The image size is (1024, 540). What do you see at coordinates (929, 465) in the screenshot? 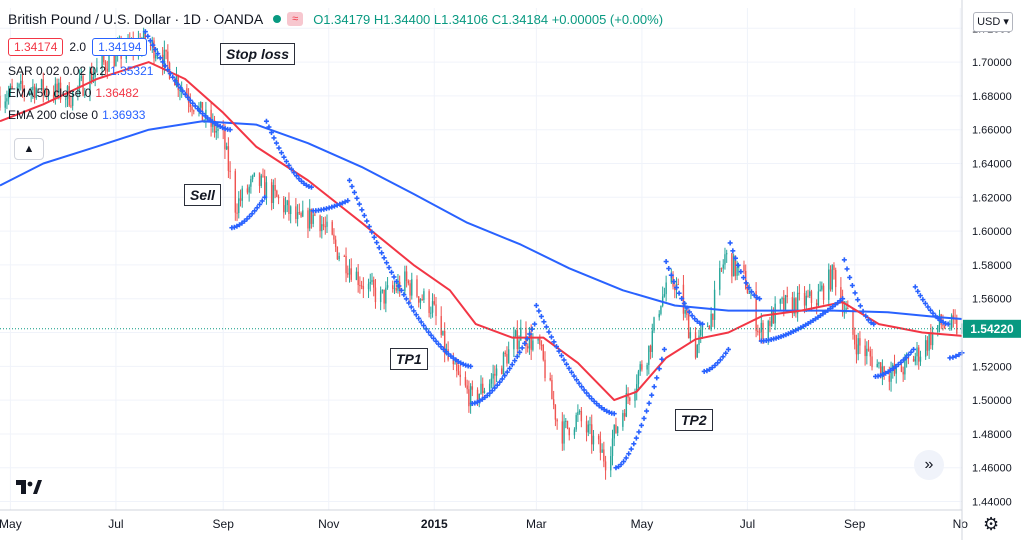
I see `scroll-to-realtime-button: »` at bounding box center [929, 465].